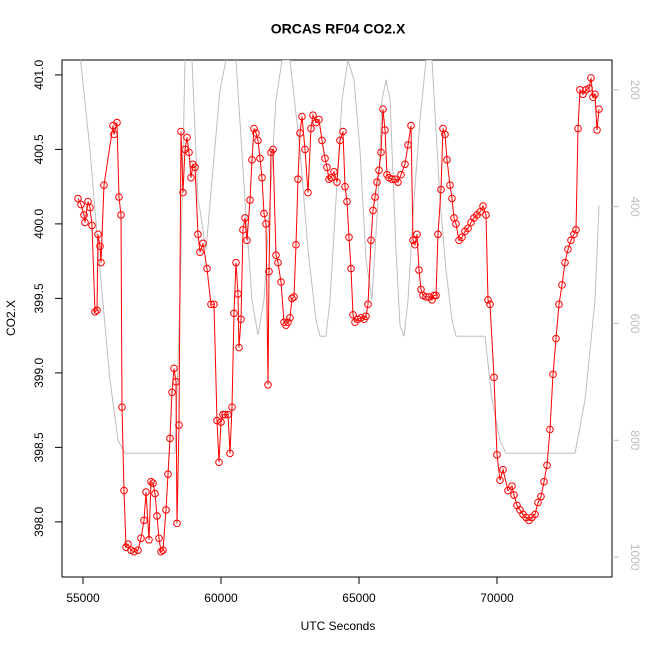 The height and width of the screenshot is (650, 650). I want to click on y-tick-label: 400.0, so click(39, 224).